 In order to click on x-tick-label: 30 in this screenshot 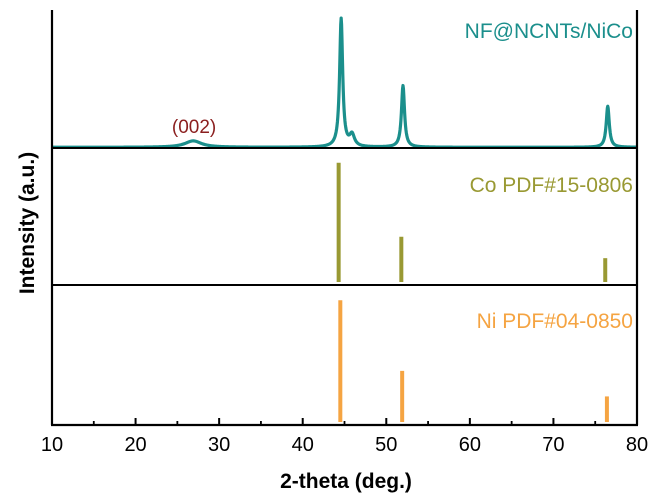, I will do `click(219, 445)`.